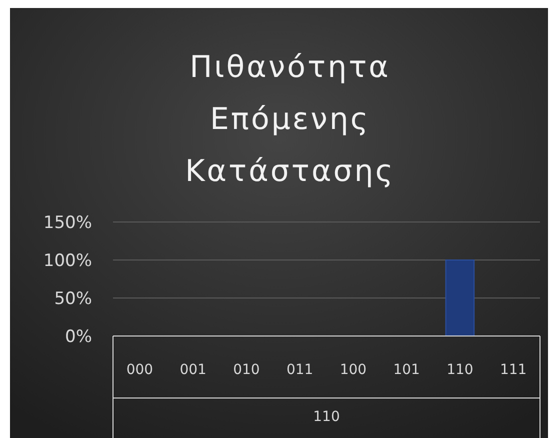 Image resolution: width=557 pixels, height=438 pixels. I want to click on y-tick-label: 150%, so click(67, 222).